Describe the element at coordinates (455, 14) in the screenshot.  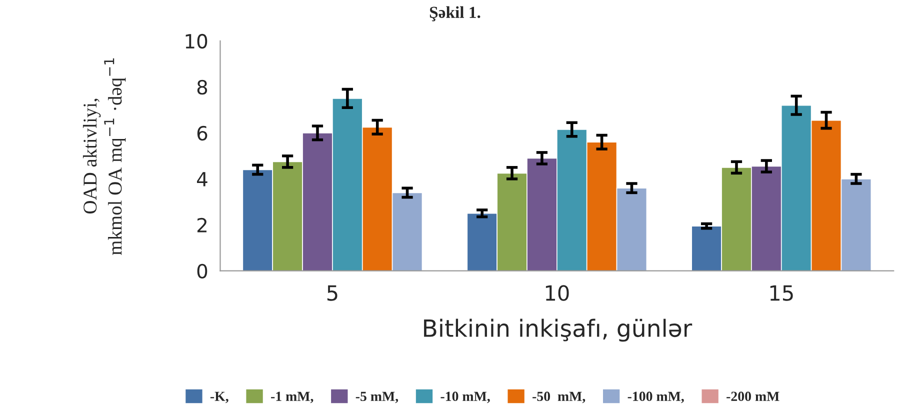
I see `chart-title: Şəkil 1.` at that location.